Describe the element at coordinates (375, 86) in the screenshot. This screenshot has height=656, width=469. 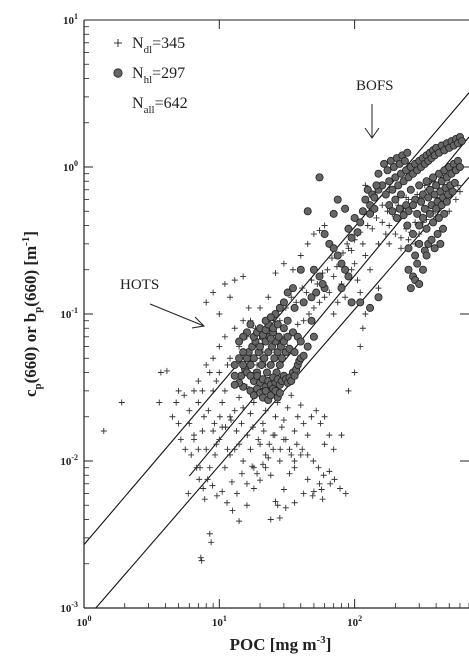
I see `annotation-bofs: BOFS` at that location.